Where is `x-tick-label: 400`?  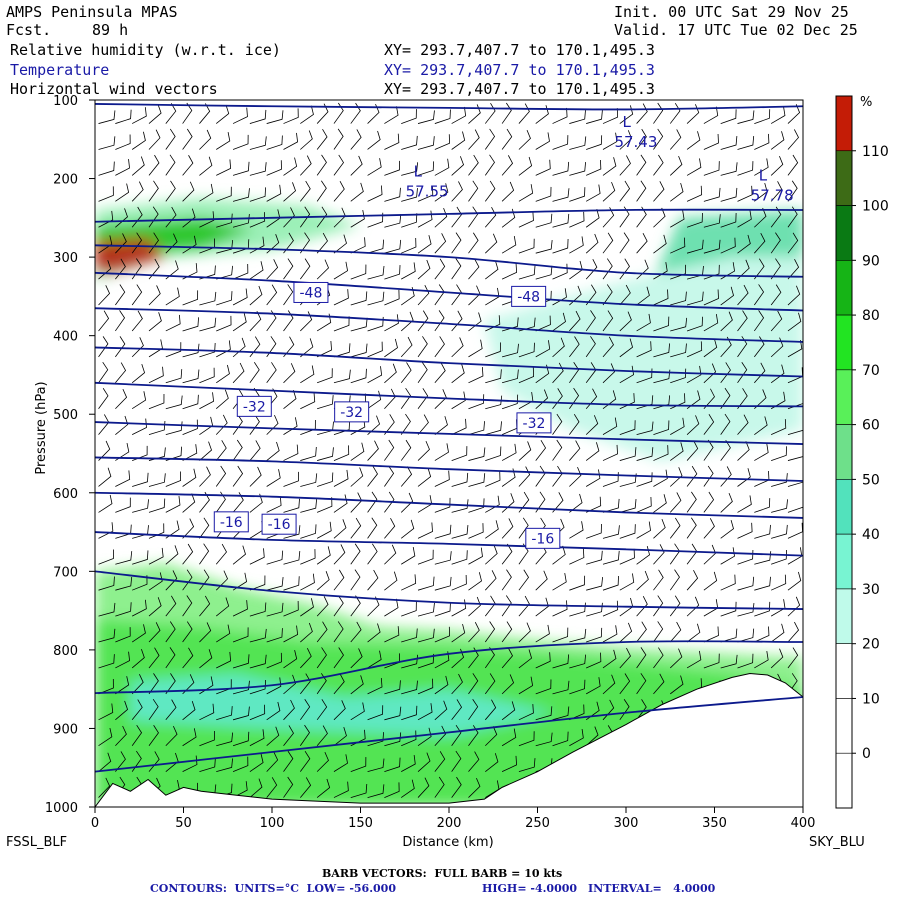
x-tick-label: 400 is located at coordinates (803, 823).